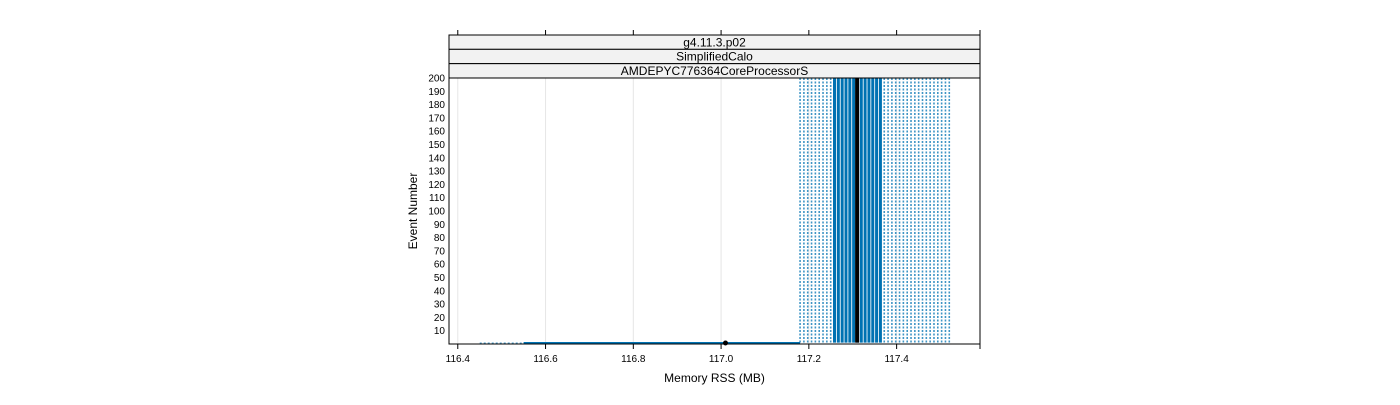 The width and height of the screenshot is (1400, 405). I want to click on y-tick-label-10: 110, so click(437, 198).